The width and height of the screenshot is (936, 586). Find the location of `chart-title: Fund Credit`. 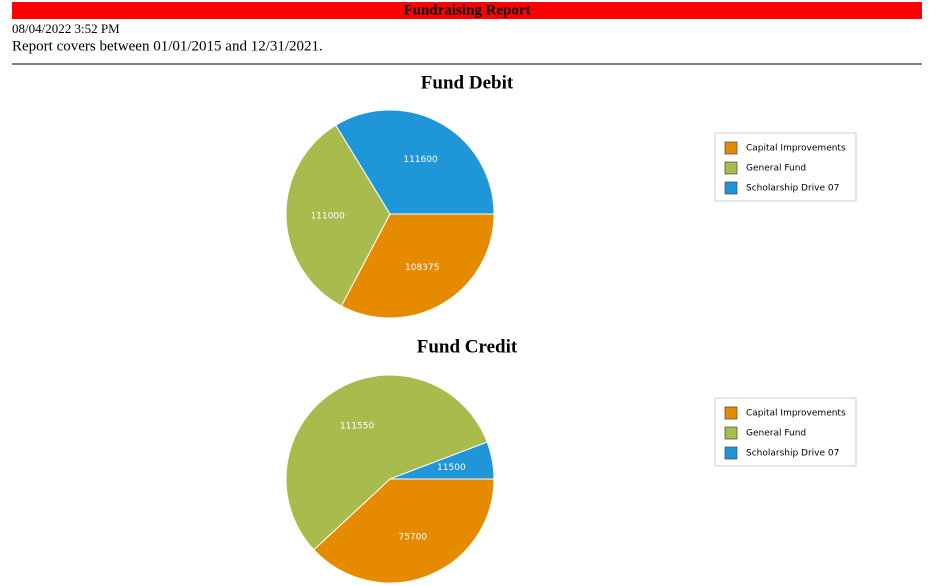

chart-title: Fund Credit is located at coordinates (467, 346).